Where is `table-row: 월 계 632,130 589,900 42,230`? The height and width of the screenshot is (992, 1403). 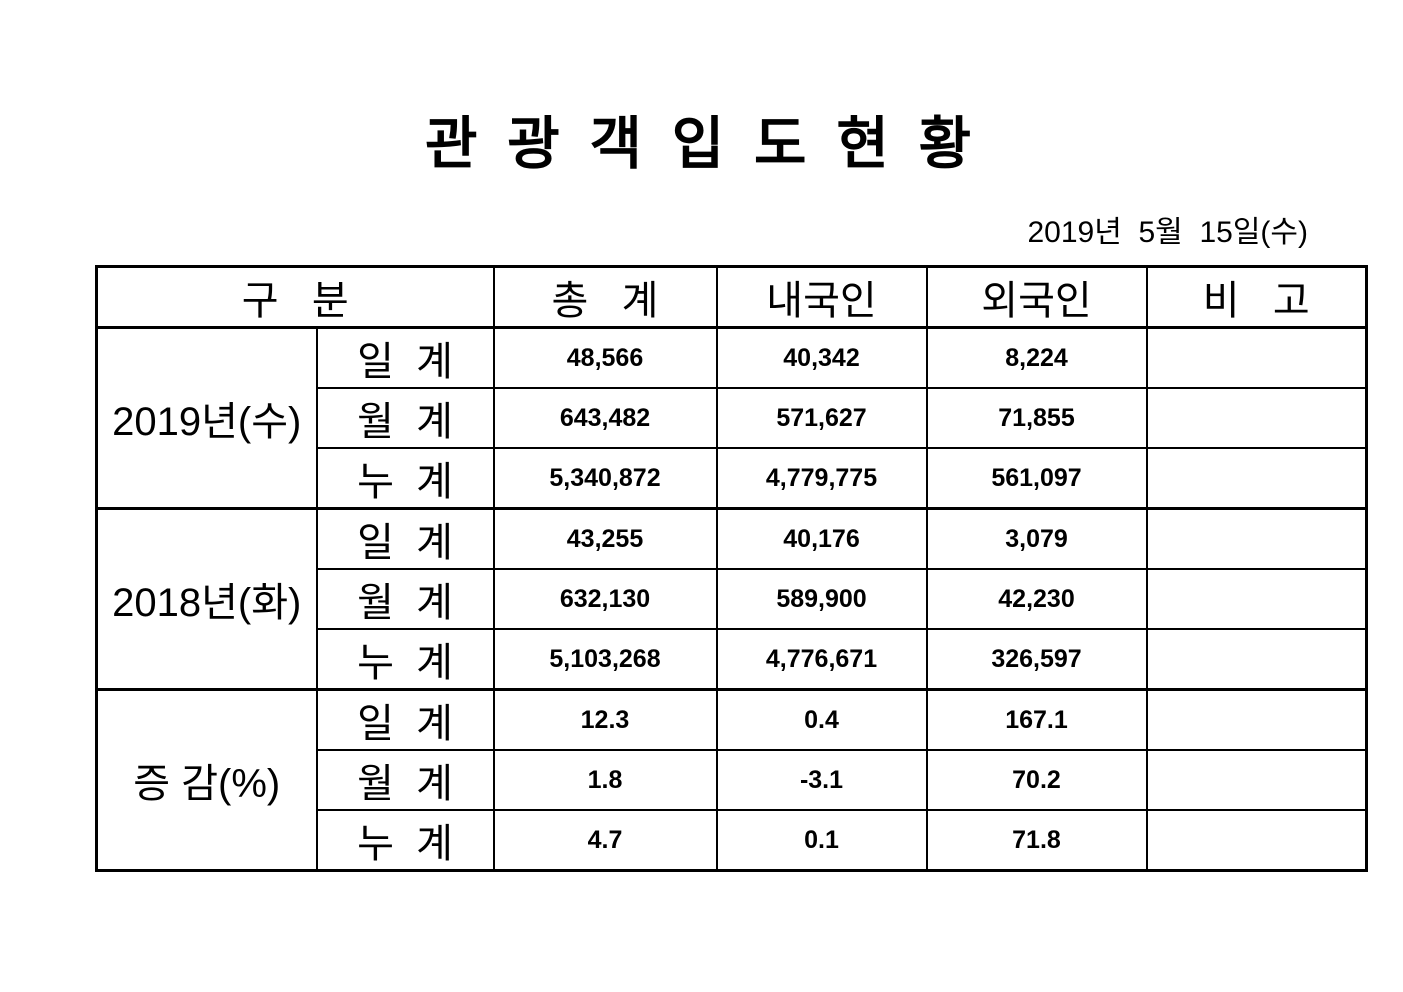
table-row: 월 계 632,130 589,900 42,230 is located at coordinates (732, 599).